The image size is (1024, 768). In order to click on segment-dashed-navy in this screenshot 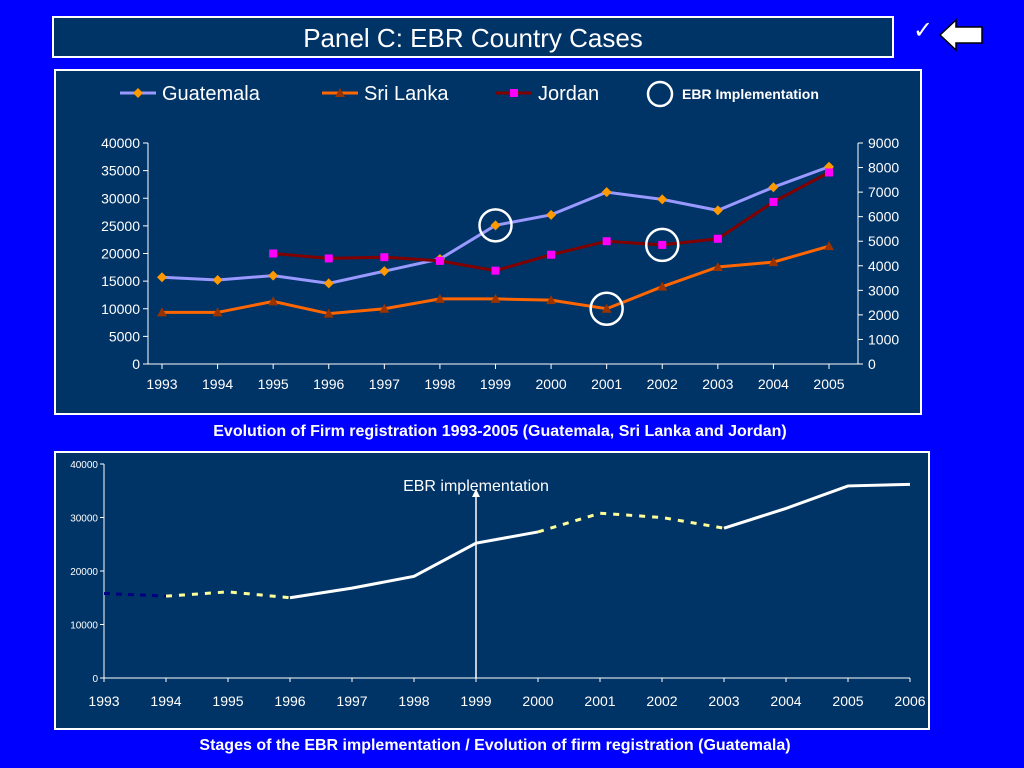, I will do `click(135, 594)`.